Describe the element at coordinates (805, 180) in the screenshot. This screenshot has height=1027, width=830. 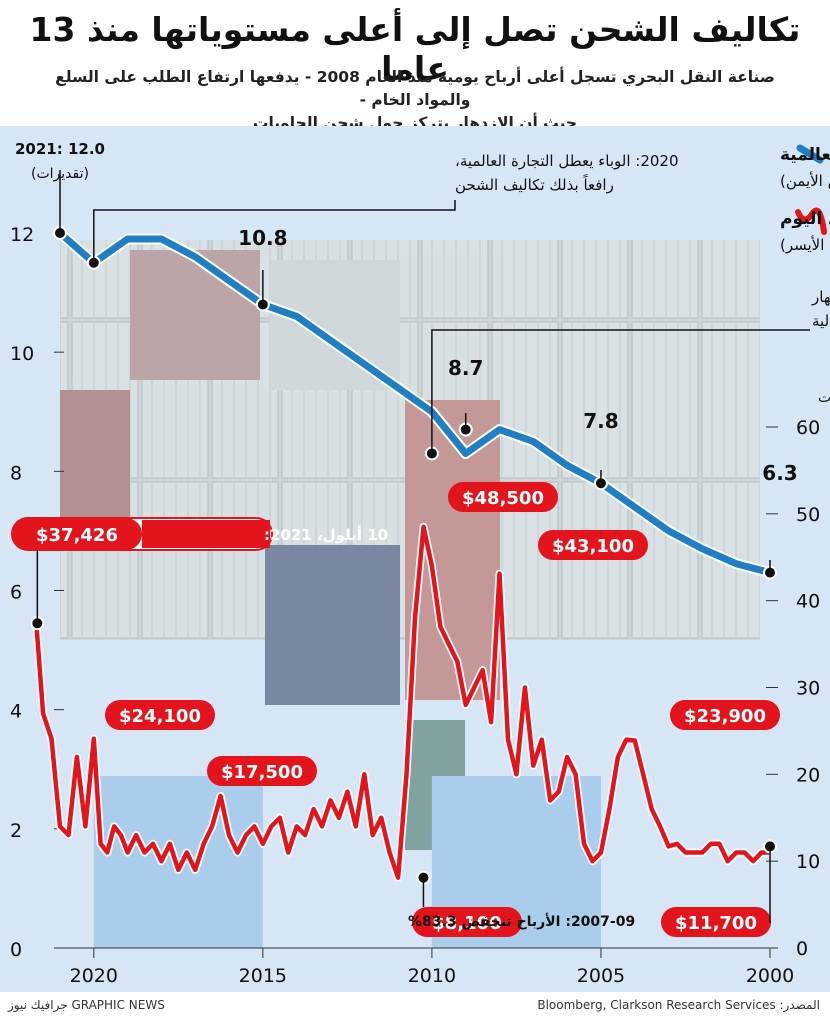
I see `legend-trade-sub: (مليار طن، المقياس الأيمن)` at that location.